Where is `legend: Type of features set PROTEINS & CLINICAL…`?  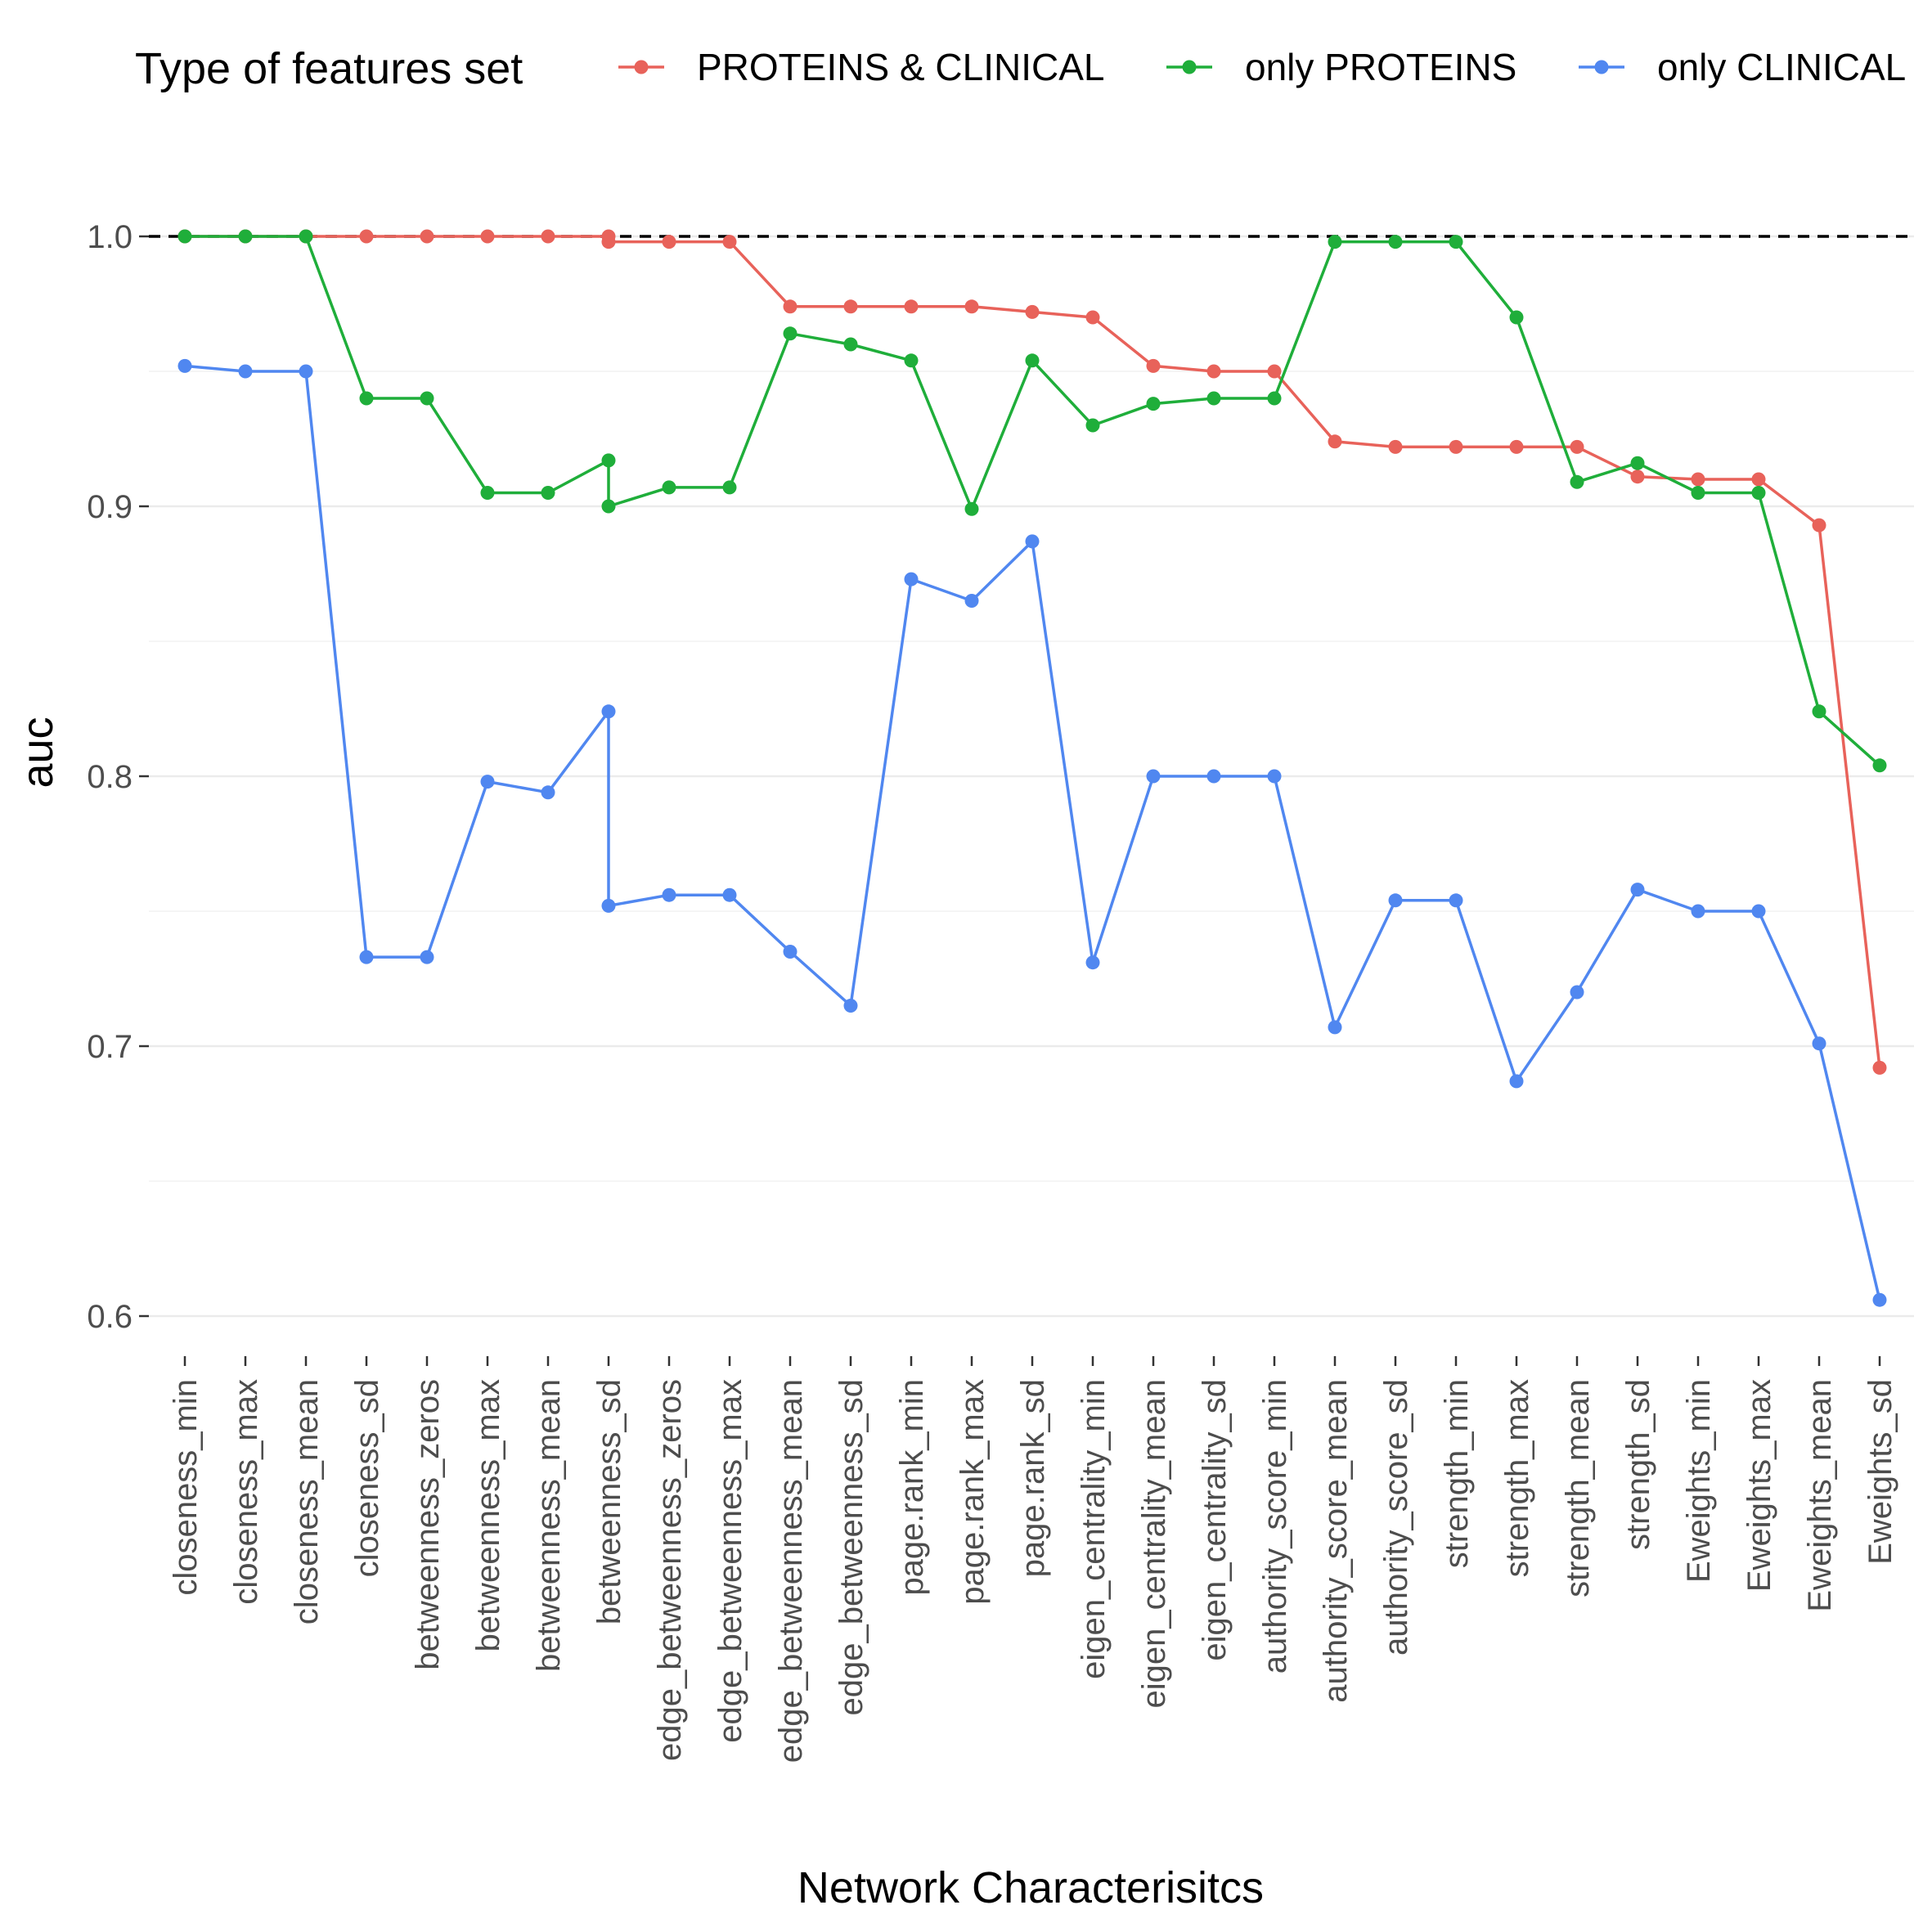
legend: Type of features set PROTEINS & CLINICAL… is located at coordinates (1020, 69).